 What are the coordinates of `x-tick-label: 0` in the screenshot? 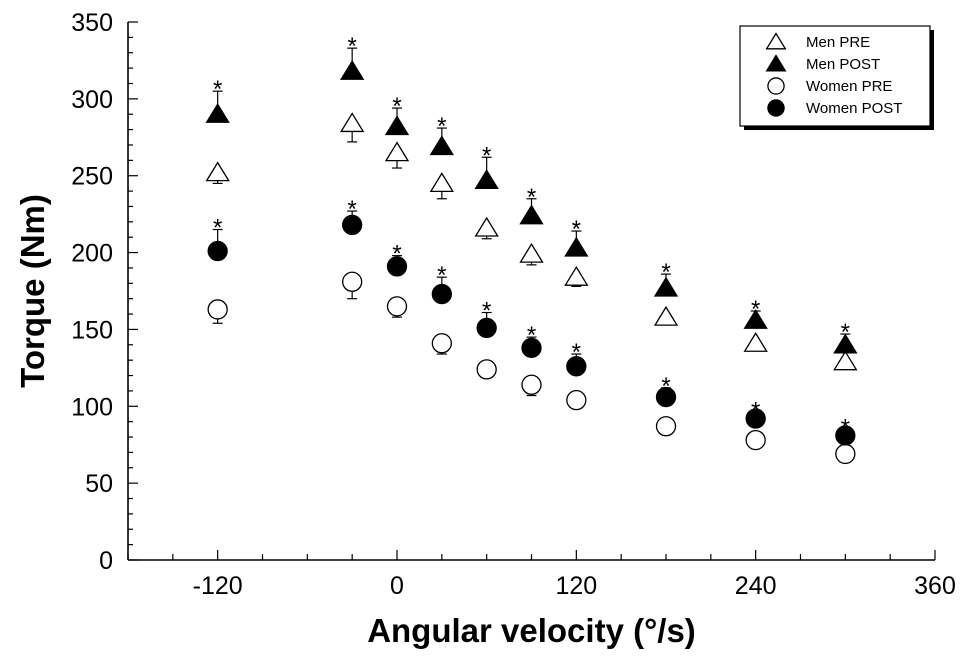 It's located at (397, 586).